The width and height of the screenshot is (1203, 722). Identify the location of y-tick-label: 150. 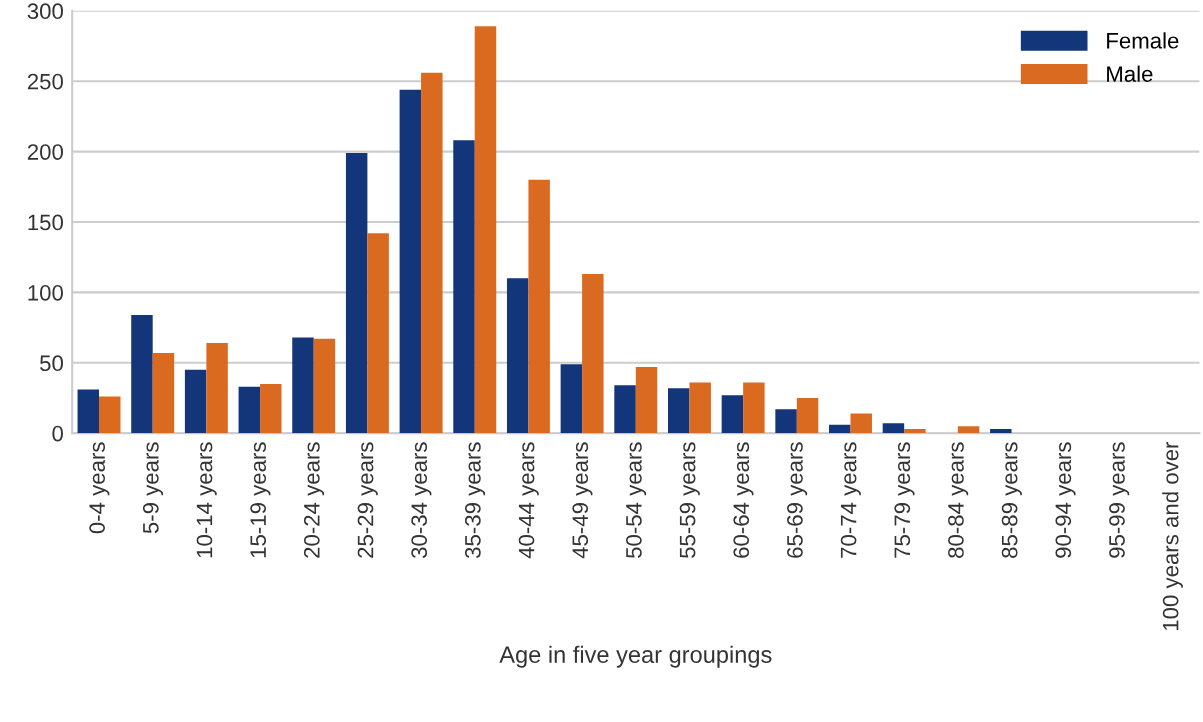
(45, 222).